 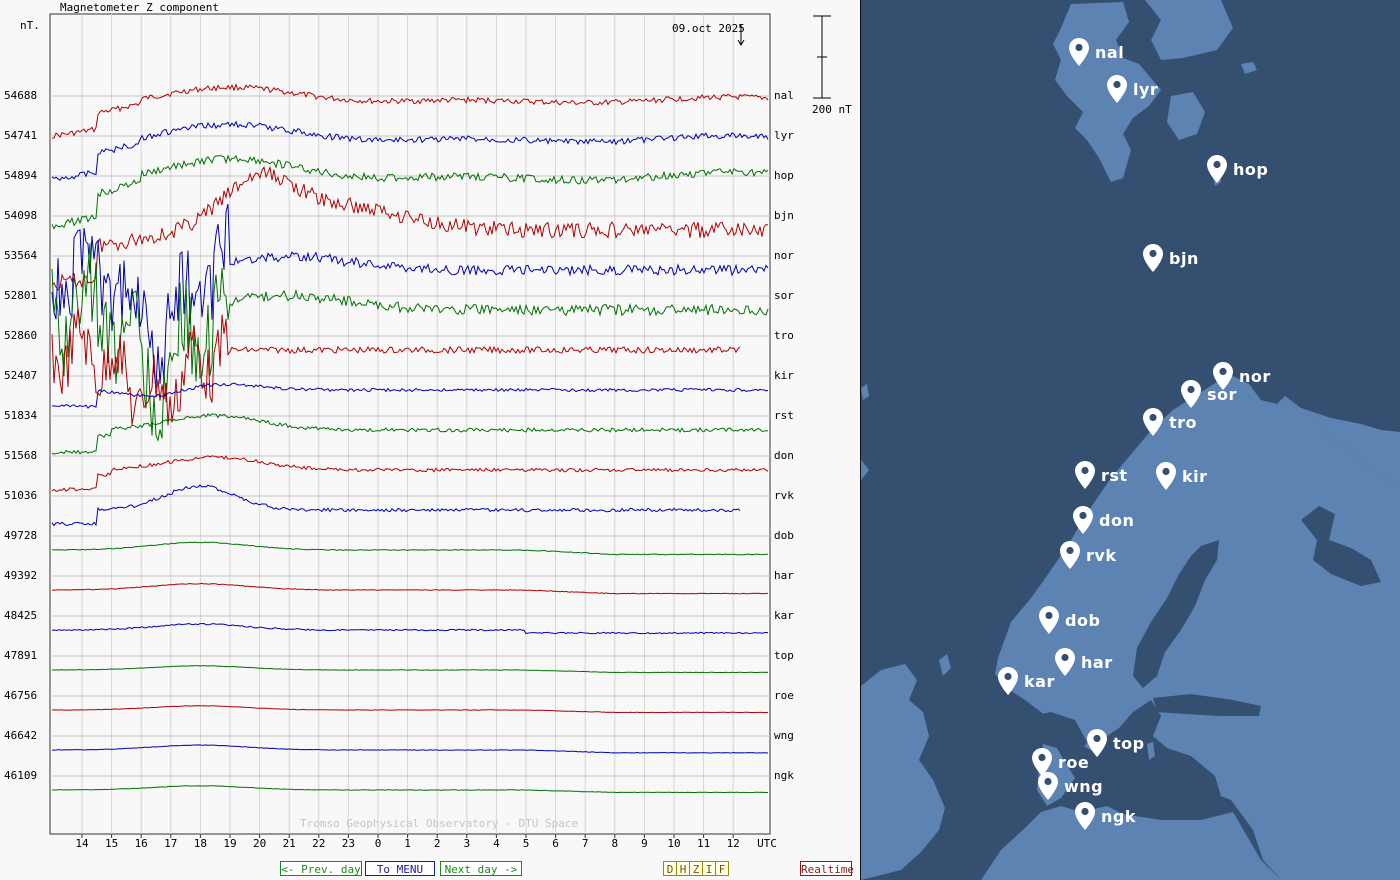 I want to click on series-line-kar, so click(x=410, y=628).